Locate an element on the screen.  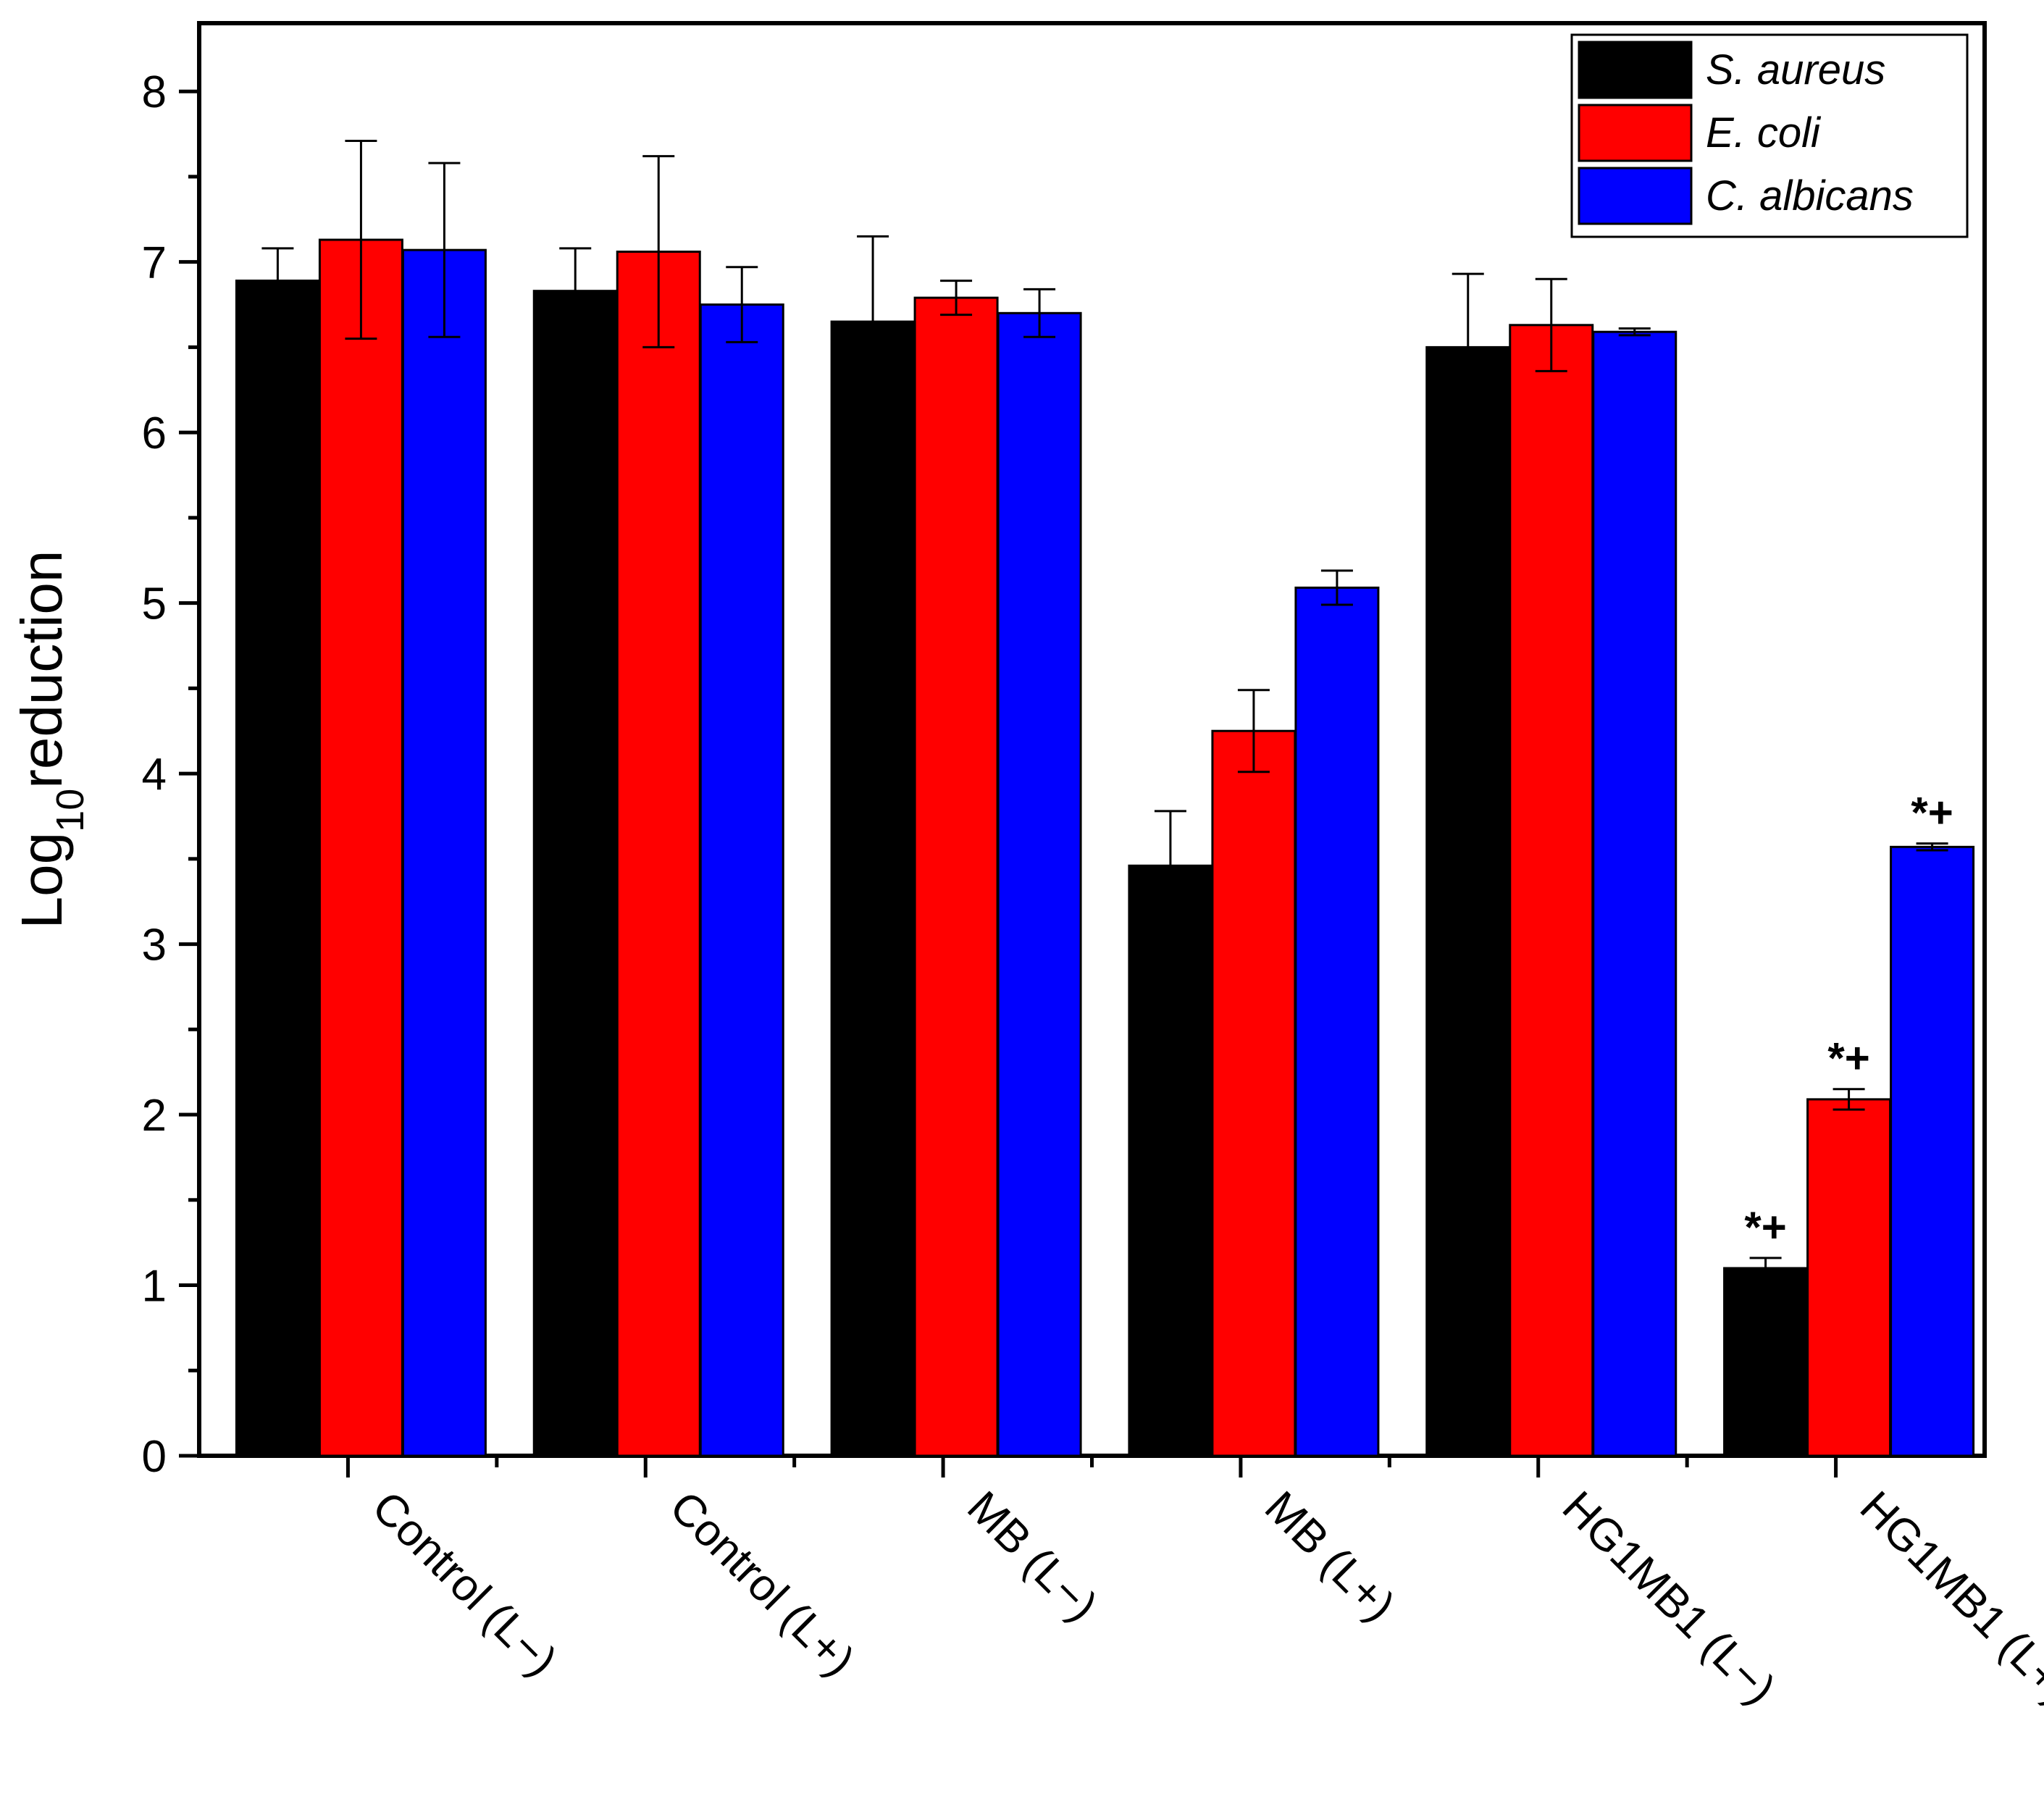
x-category-label: Control (L−) is located at coordinates (464, 1583).